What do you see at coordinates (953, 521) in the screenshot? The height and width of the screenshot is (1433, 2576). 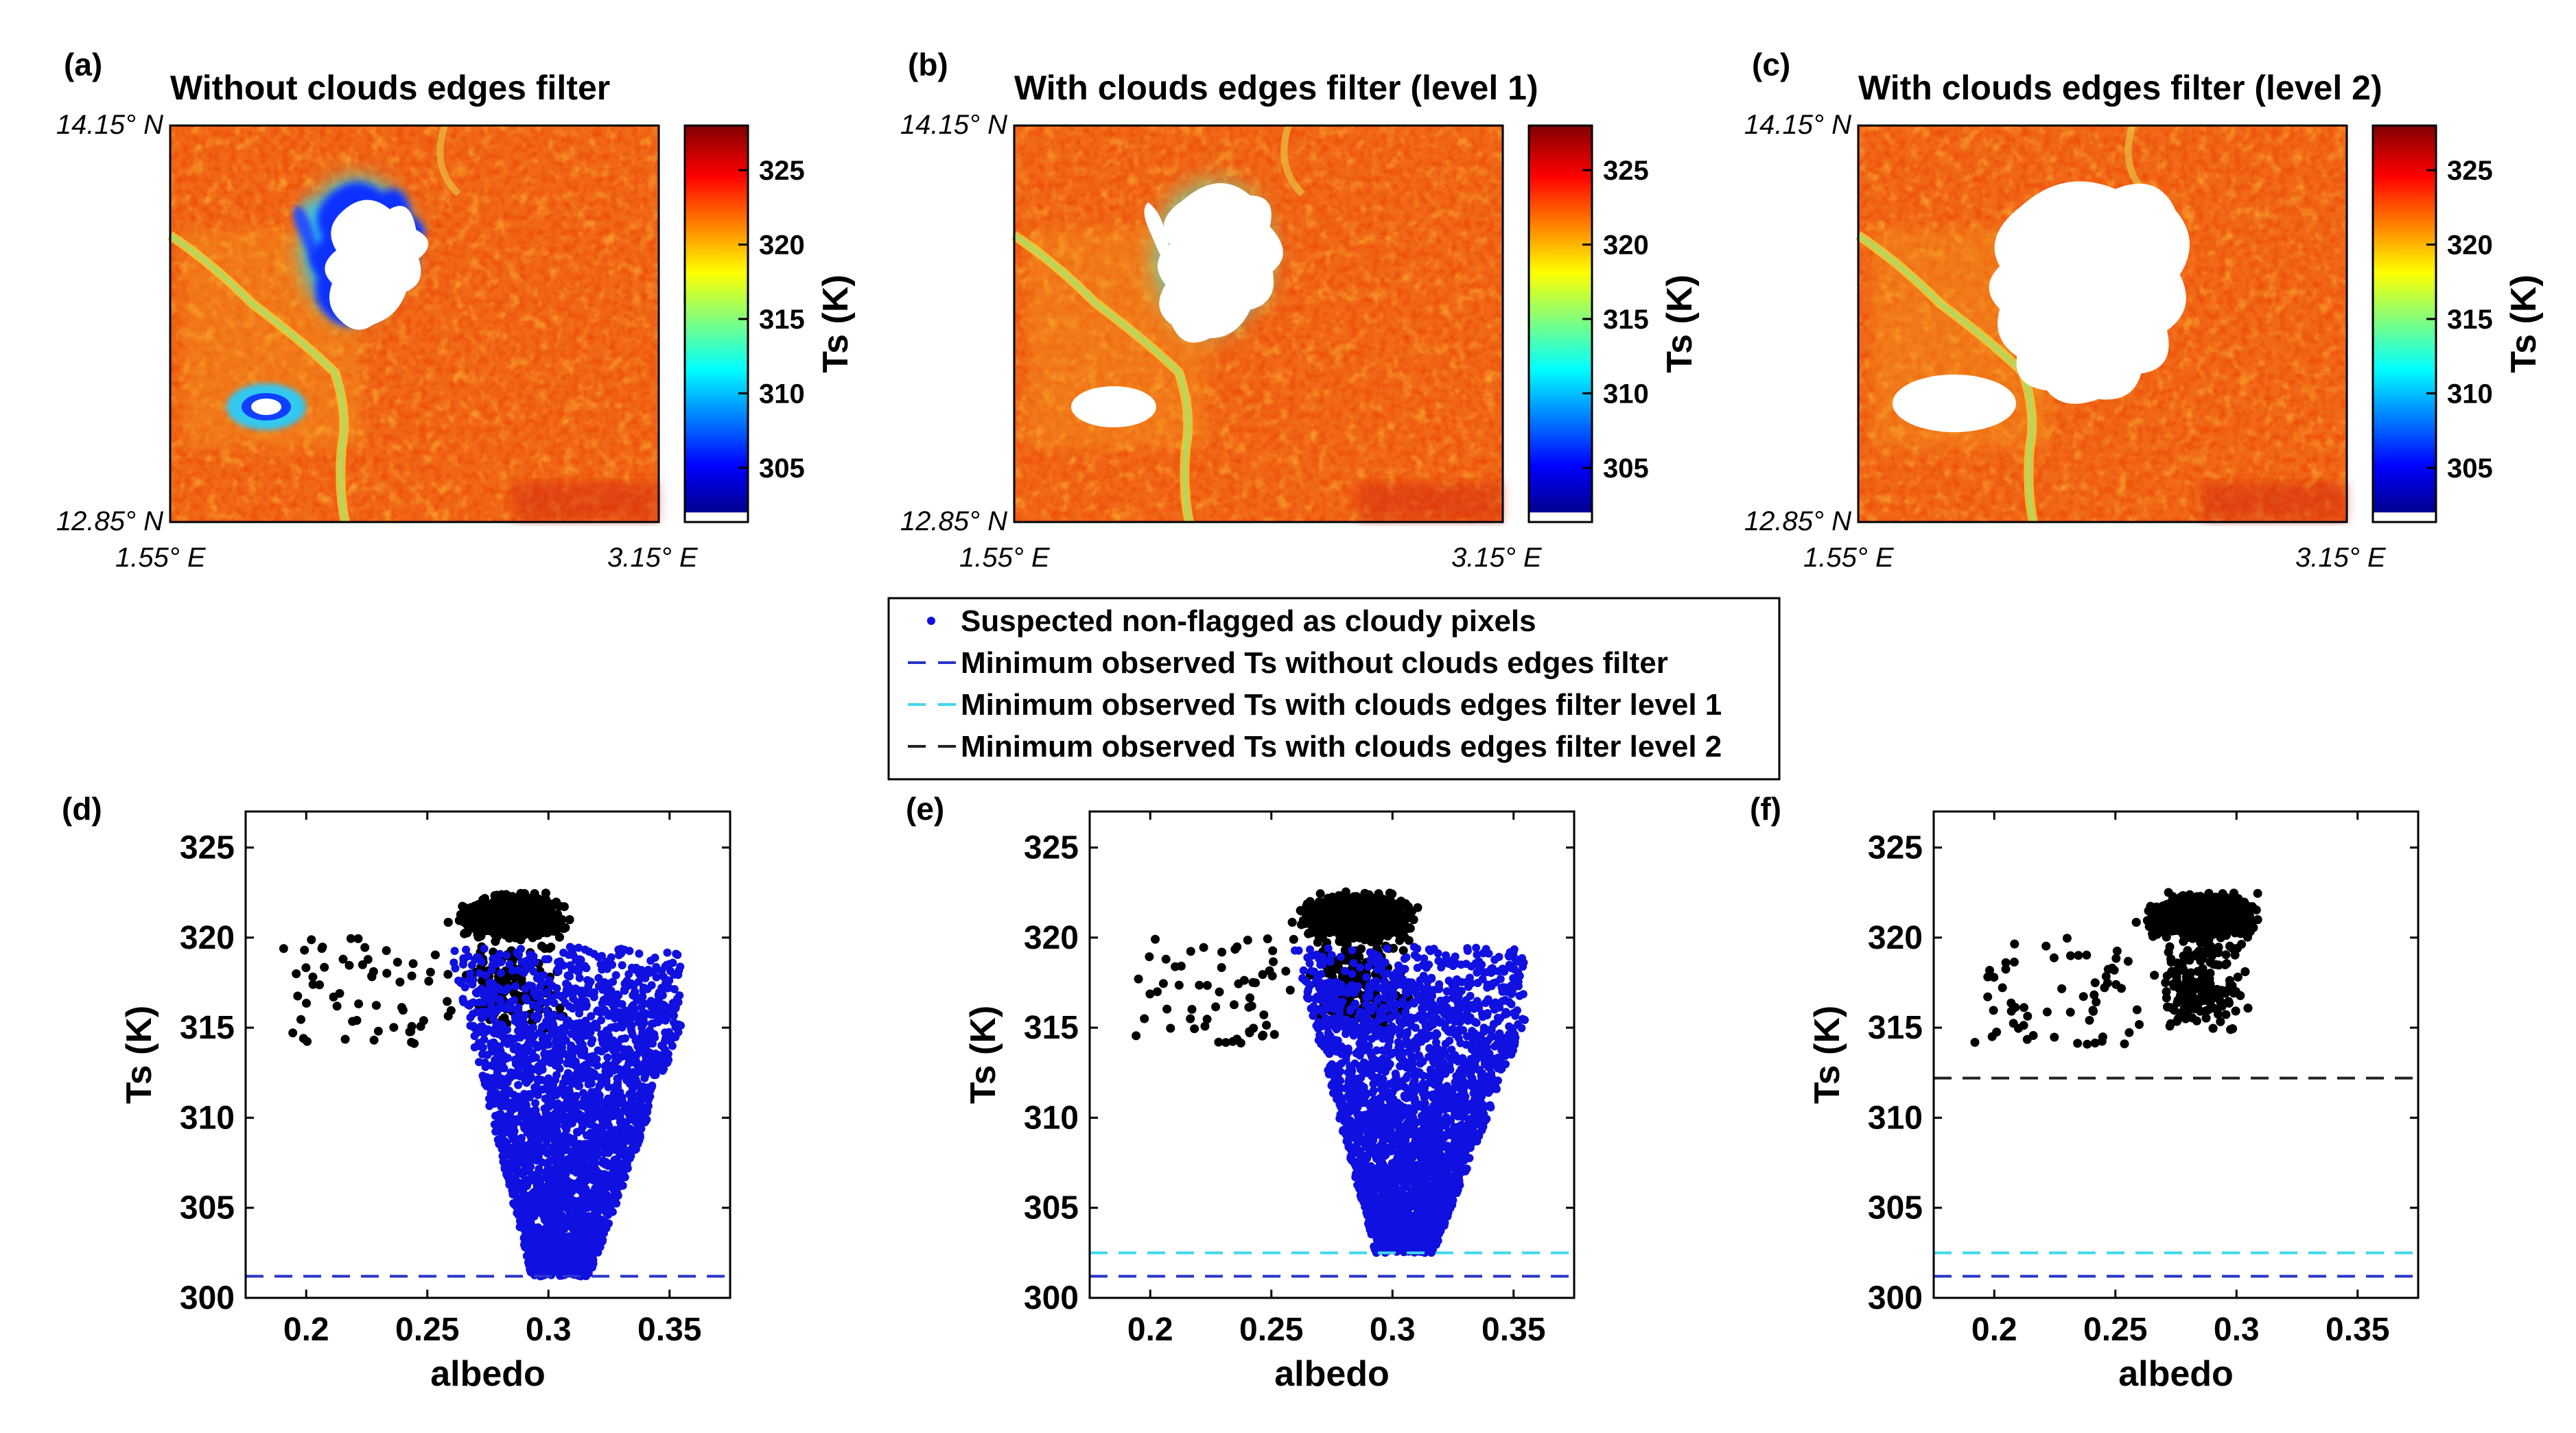 I see `lat-bottom-label: 12.85° N` at bounding box center [953, 521].